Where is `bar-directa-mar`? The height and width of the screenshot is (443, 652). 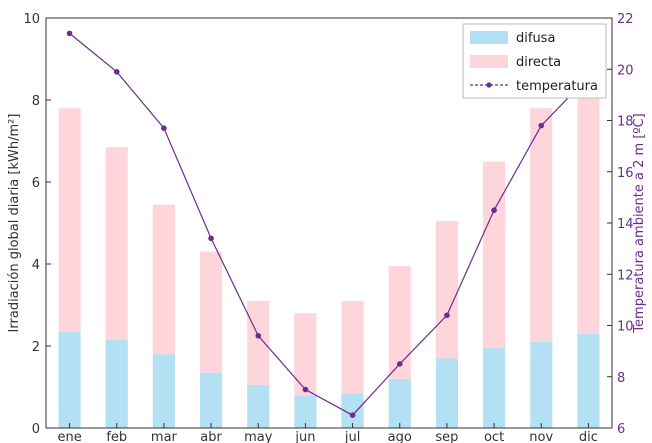
bar-directa-mar is located at coordinates (164, 279).